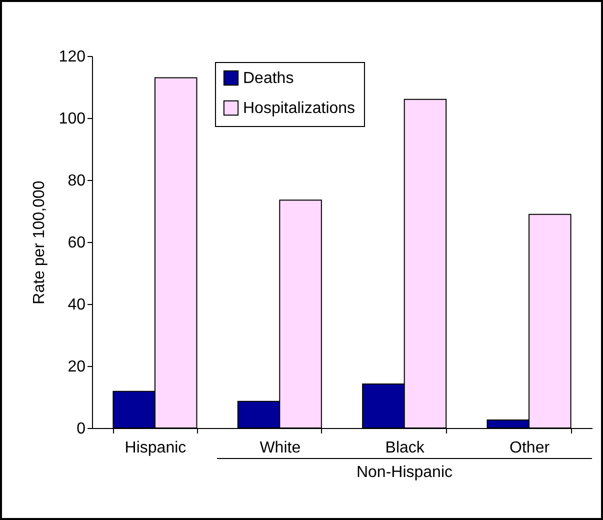 Image resolution: width=603 pixels, height=520 pixels. What do you see at coordinates (77, 305) in the screenshot?
I see `y-tick-label: 40` at bounding box center [77, 305].